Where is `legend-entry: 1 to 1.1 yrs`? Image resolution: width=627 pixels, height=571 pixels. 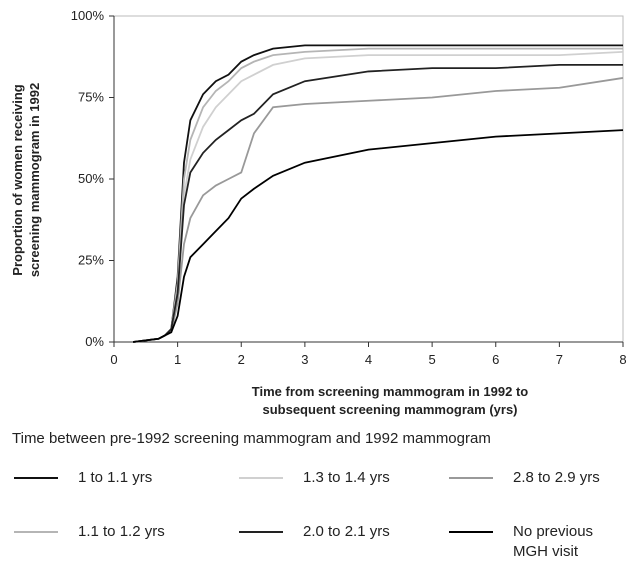
legend-entry: 1 to 1.1 yrs is located at coordinates (126, 478).